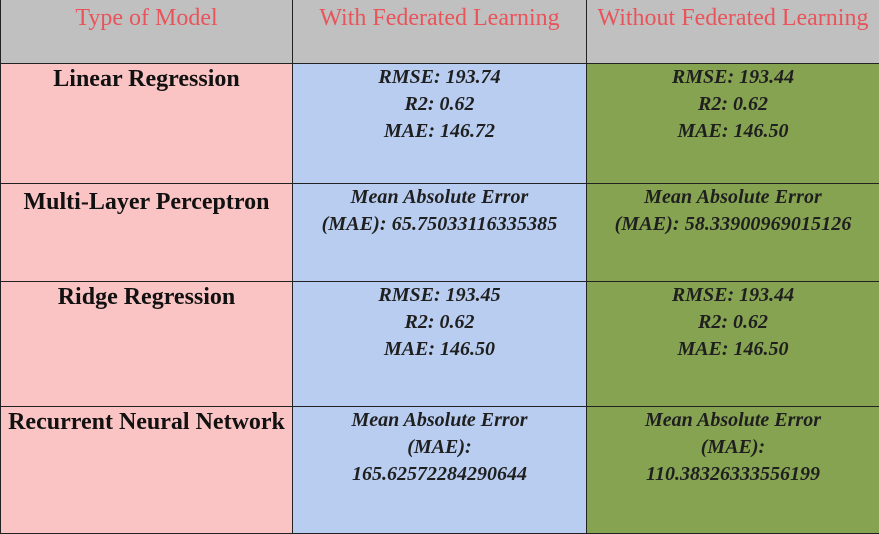 This screenshot has height=534, width=879. What do you see at coordinates (439, 474) in the screenshot?
I see `metric-line: 165.62572284290644` at bounding box center [439, 474].